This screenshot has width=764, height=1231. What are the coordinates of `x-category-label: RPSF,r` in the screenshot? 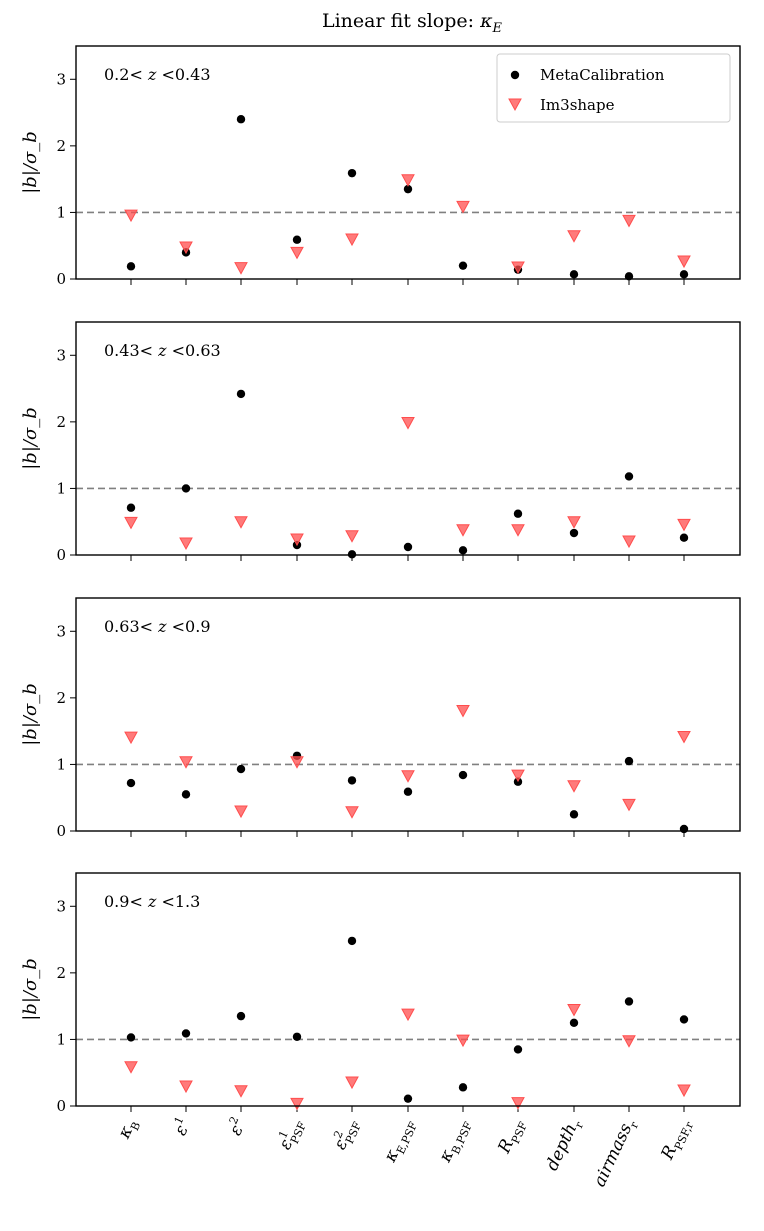 It's located at (677, 1140).